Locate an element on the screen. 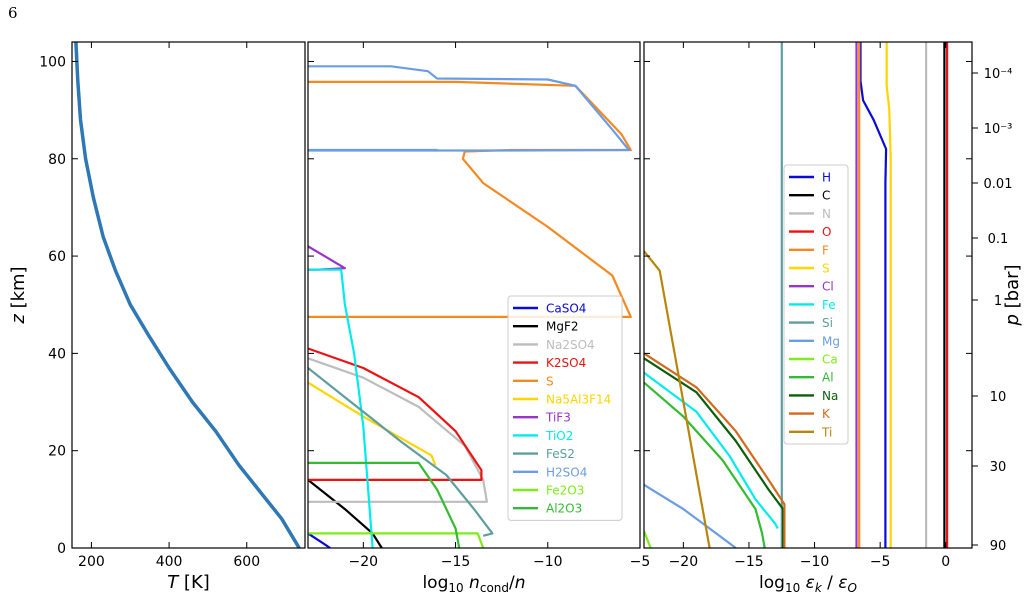 This screenshot has height=606, width=1030. x-axis-label: log10 εk / εO is located at coordinates (808, 584).